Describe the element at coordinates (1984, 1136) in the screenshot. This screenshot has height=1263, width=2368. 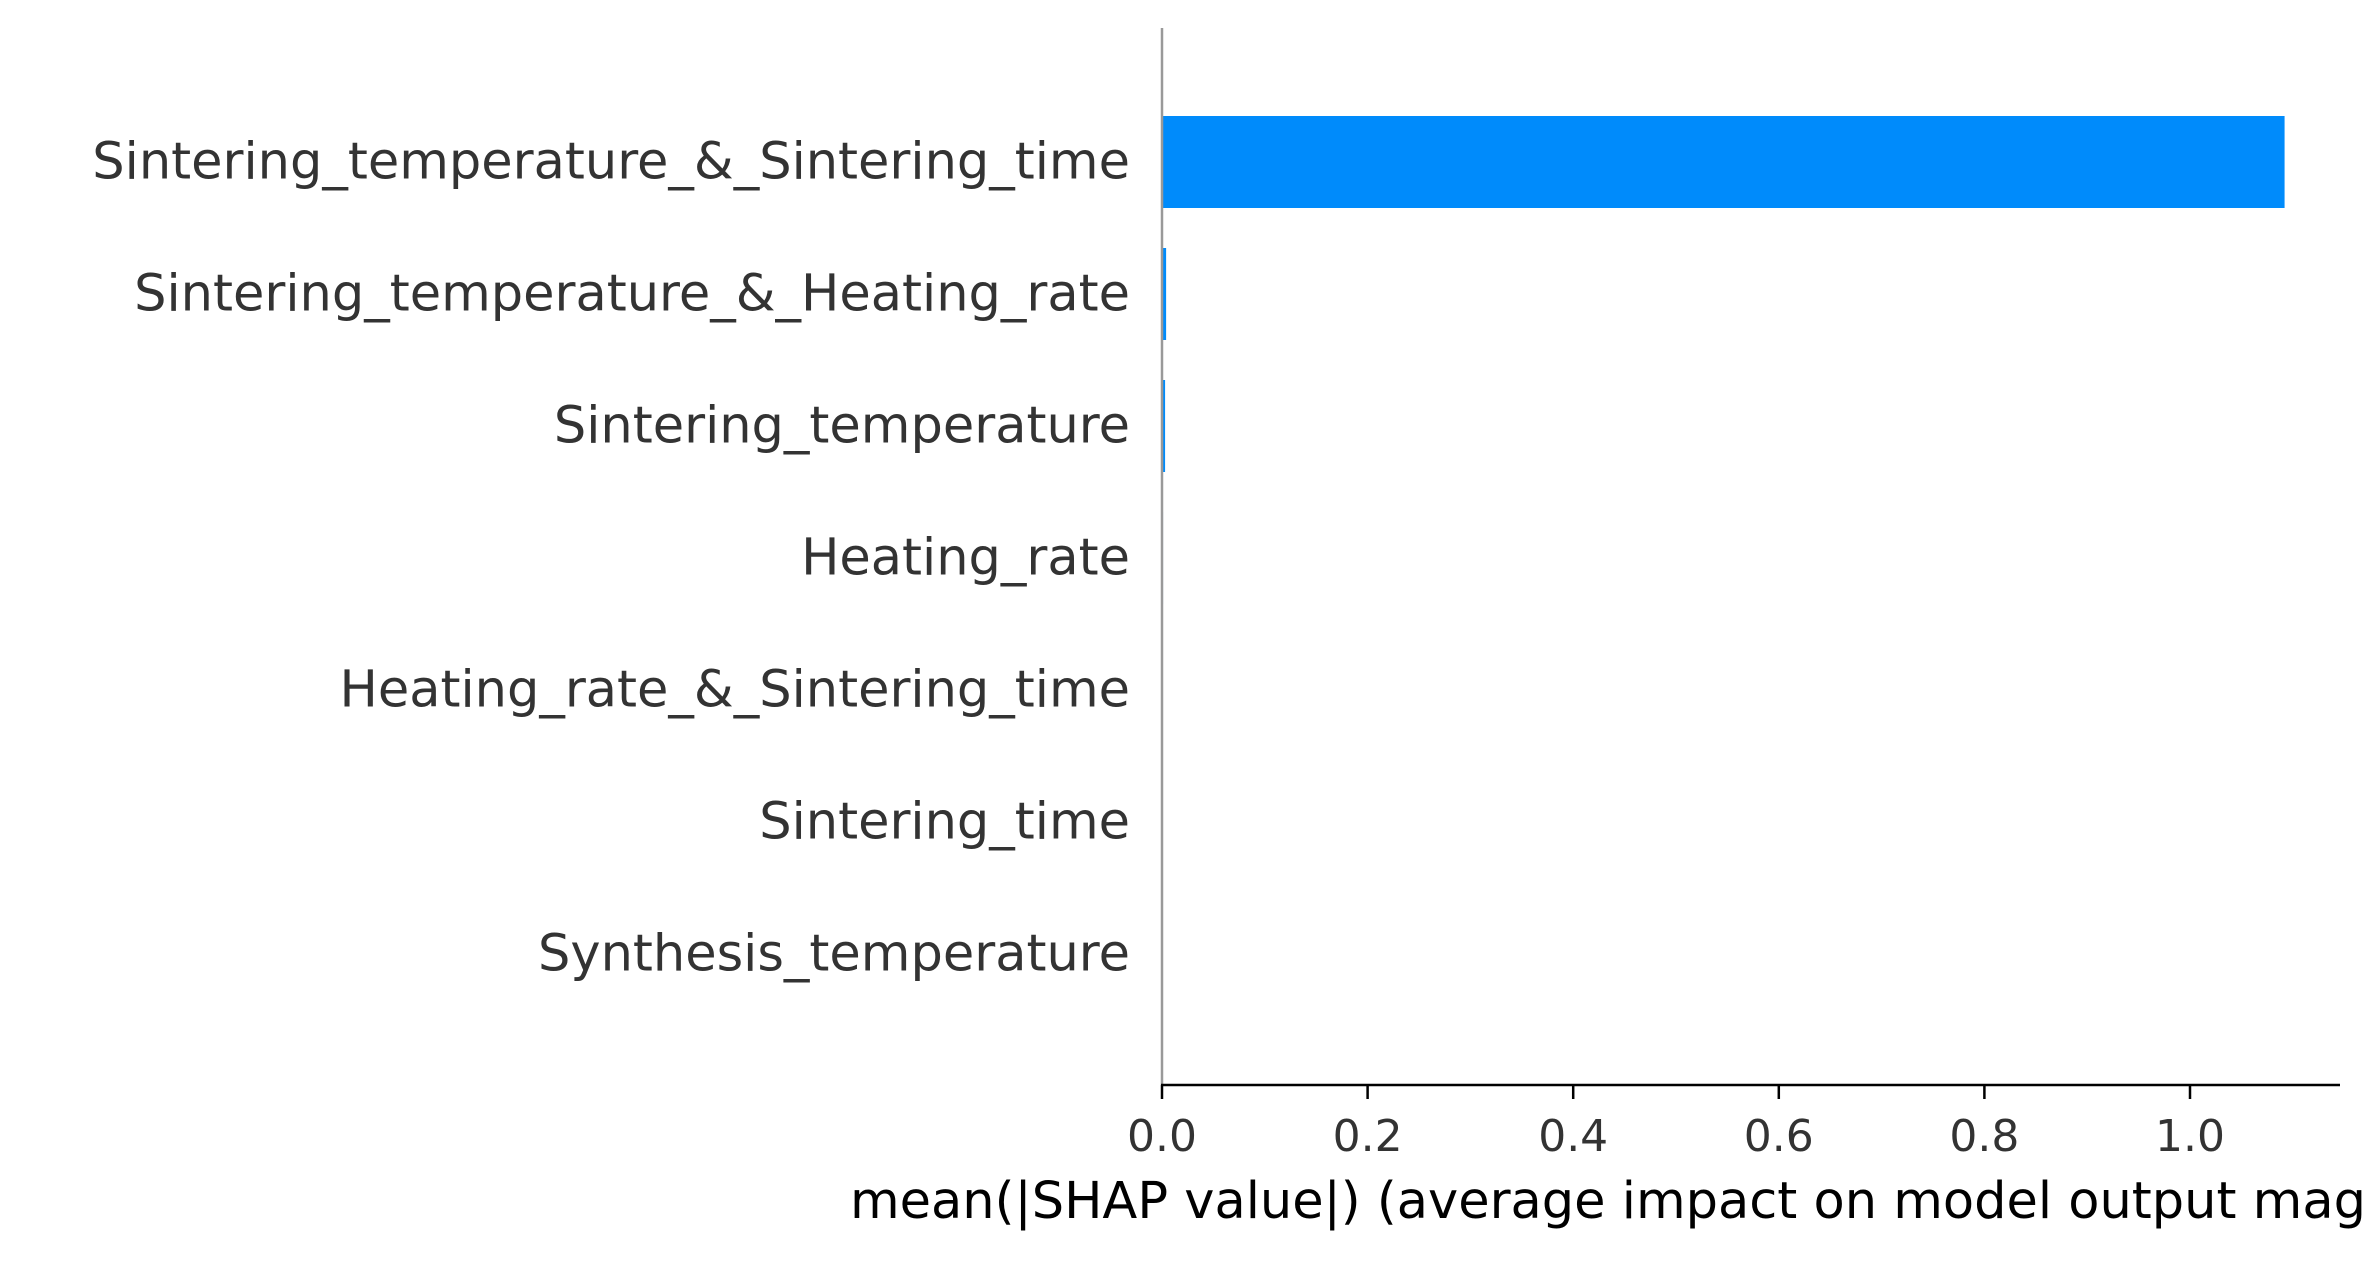
I see `x-tick-label: 0.8` at that location.